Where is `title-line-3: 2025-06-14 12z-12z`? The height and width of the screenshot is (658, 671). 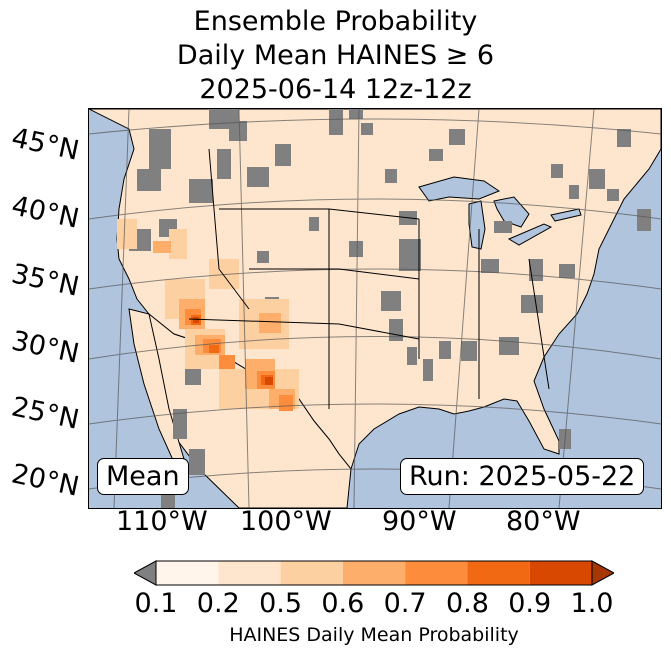
title-line-3: 2025-06-14 12z-12z is located at coordinates (335, 89).